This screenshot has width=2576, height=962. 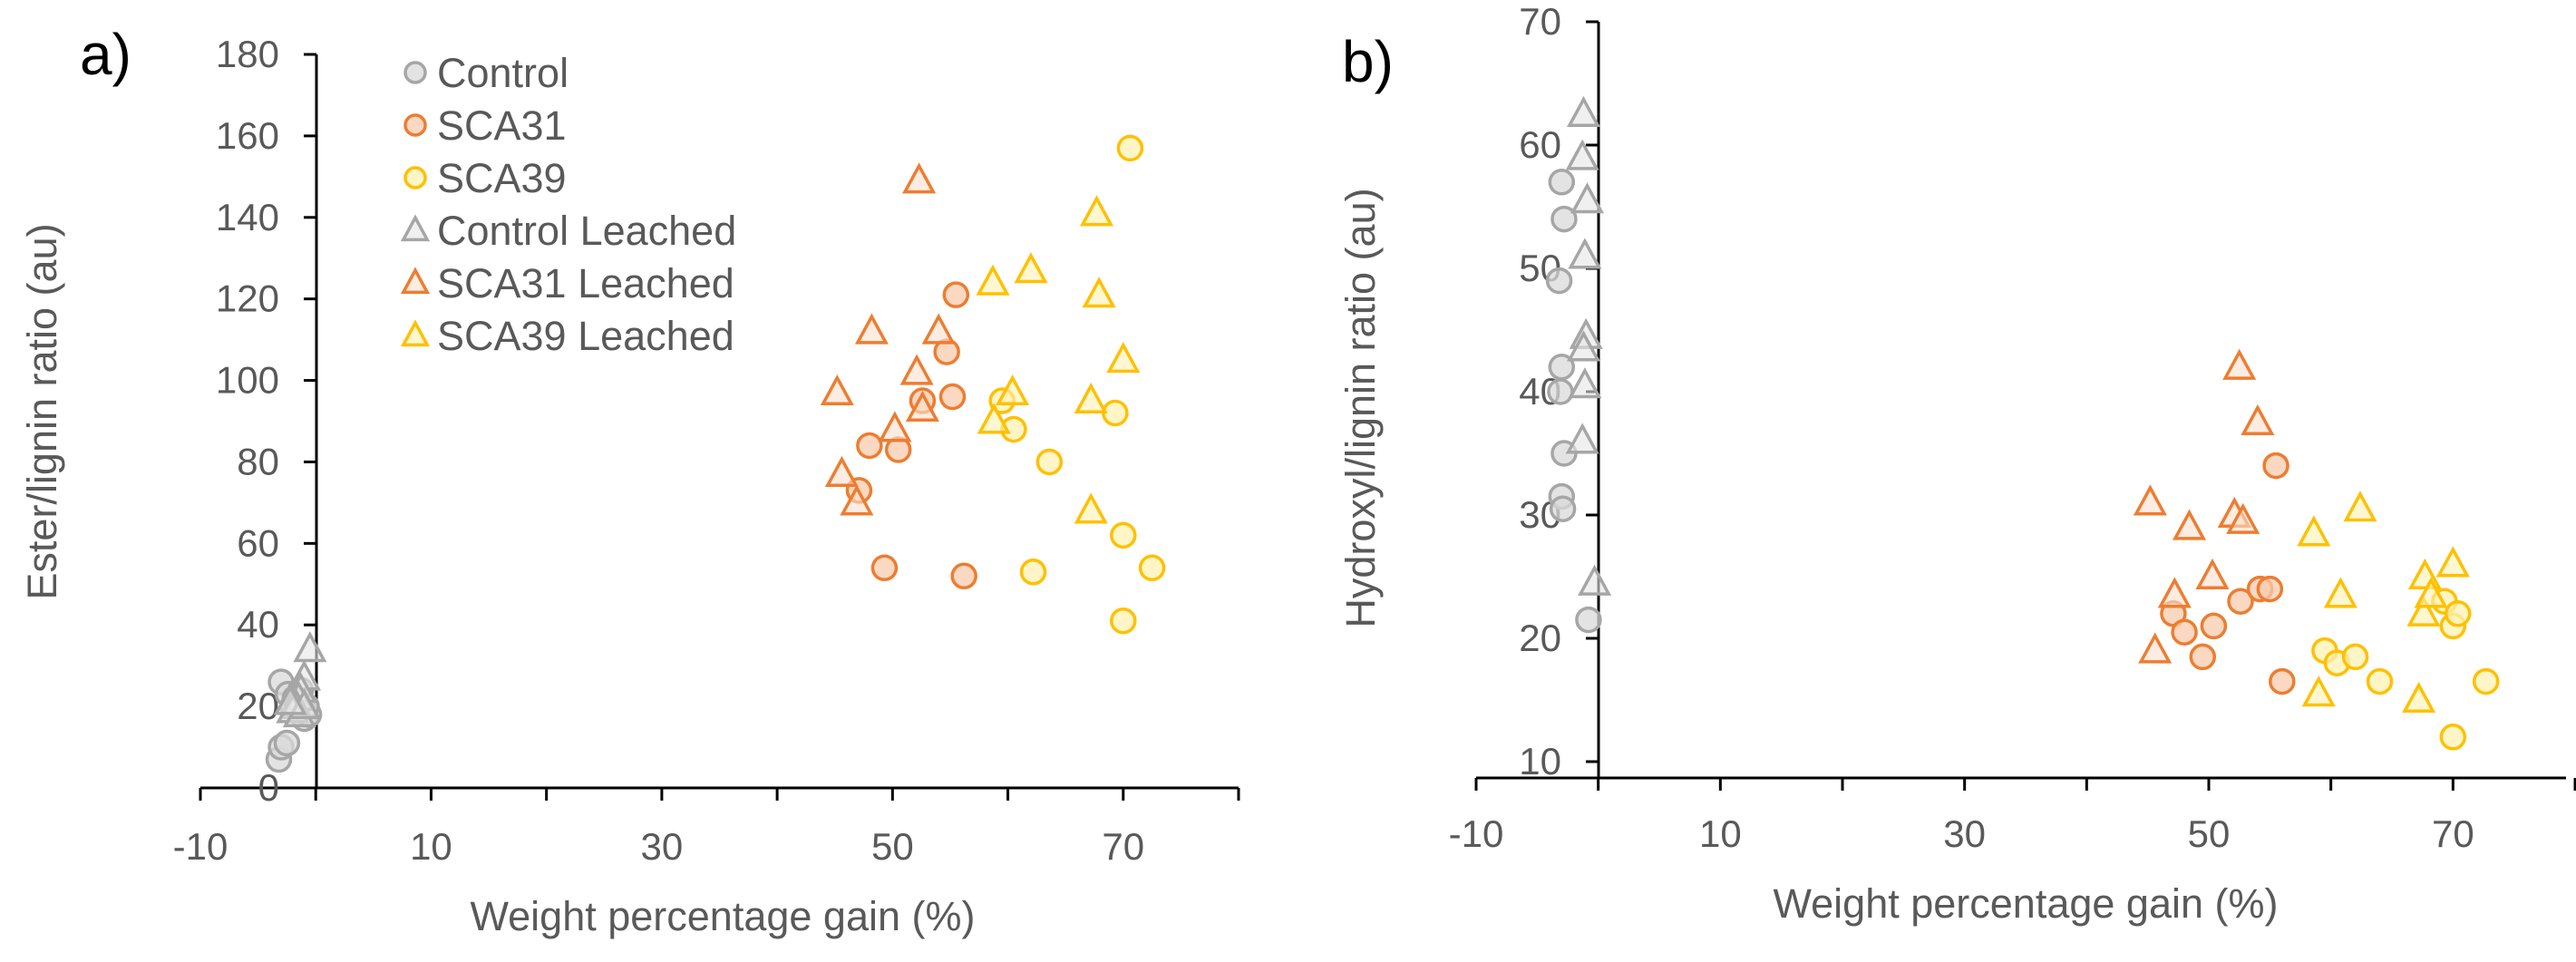 I want to click on panel-a-y-tick-label: 120, so click(x=247, y=298).